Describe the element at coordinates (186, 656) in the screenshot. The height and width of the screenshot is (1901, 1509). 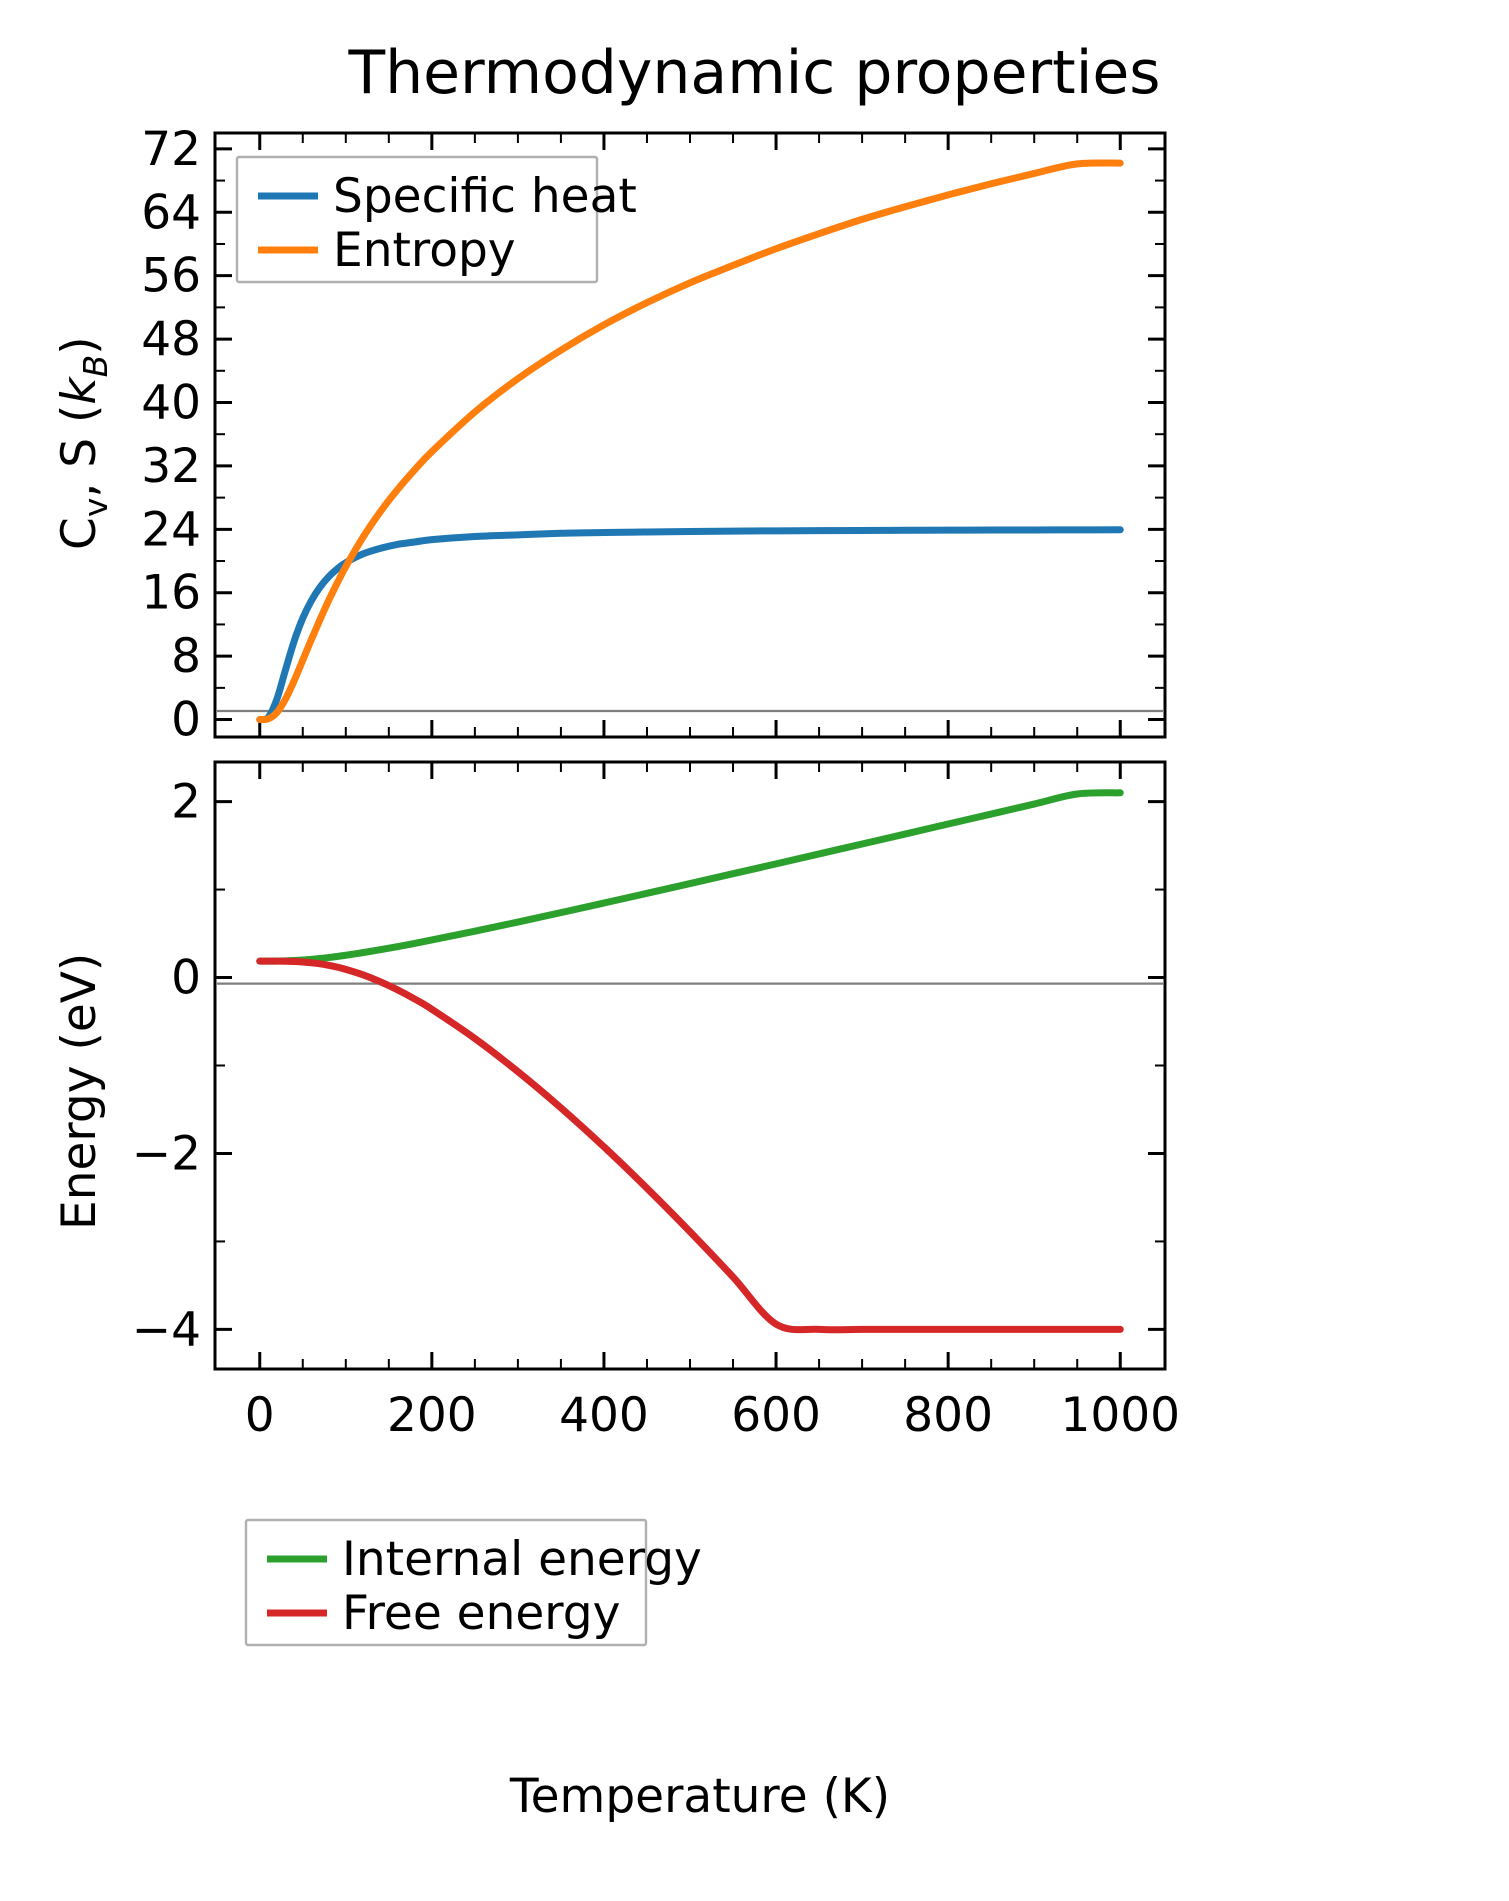
I see `top-ytick-label: 8` at that location.